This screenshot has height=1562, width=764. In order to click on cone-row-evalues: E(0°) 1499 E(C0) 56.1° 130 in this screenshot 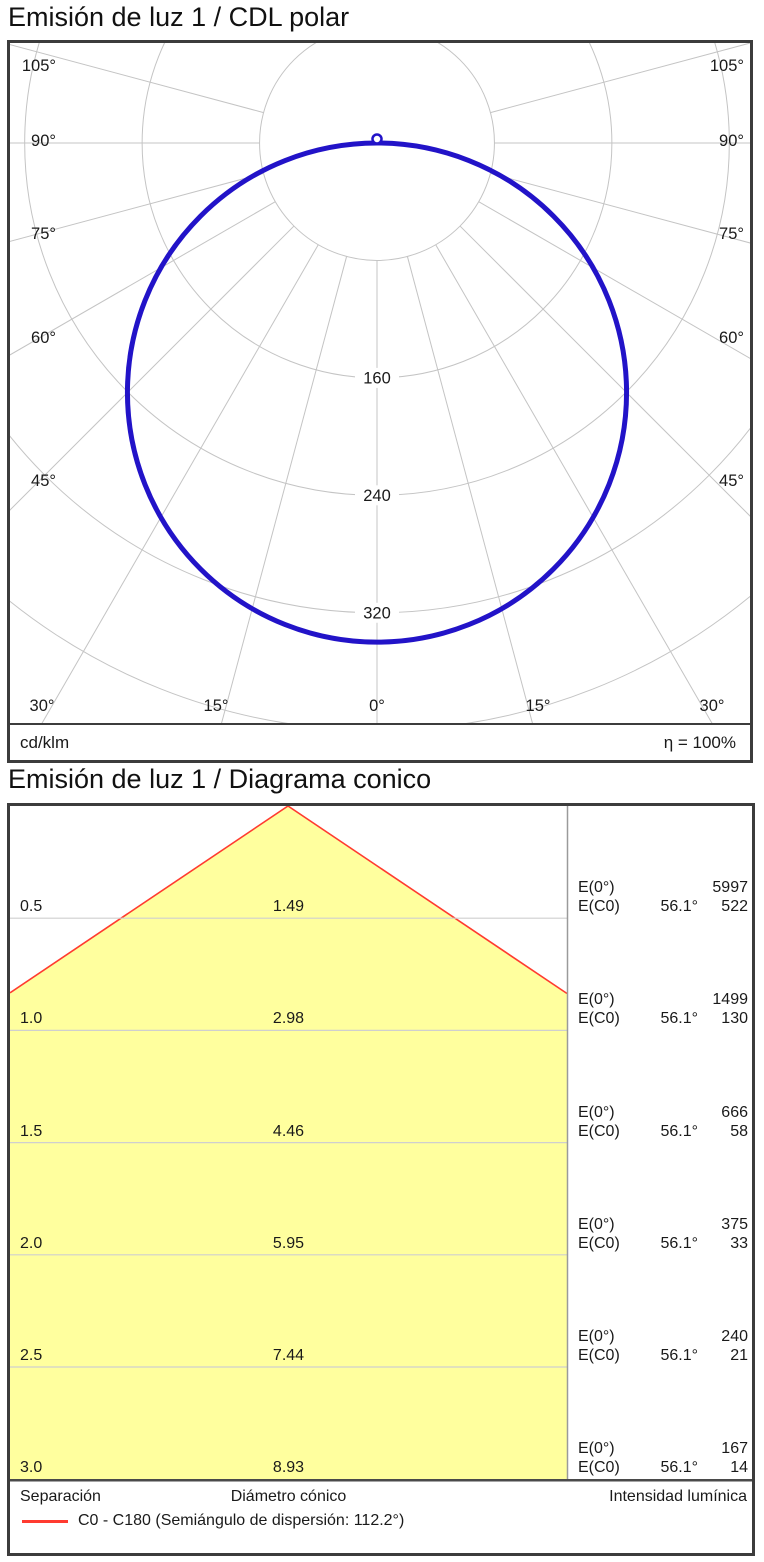, I will do `click(663, 1009)`.